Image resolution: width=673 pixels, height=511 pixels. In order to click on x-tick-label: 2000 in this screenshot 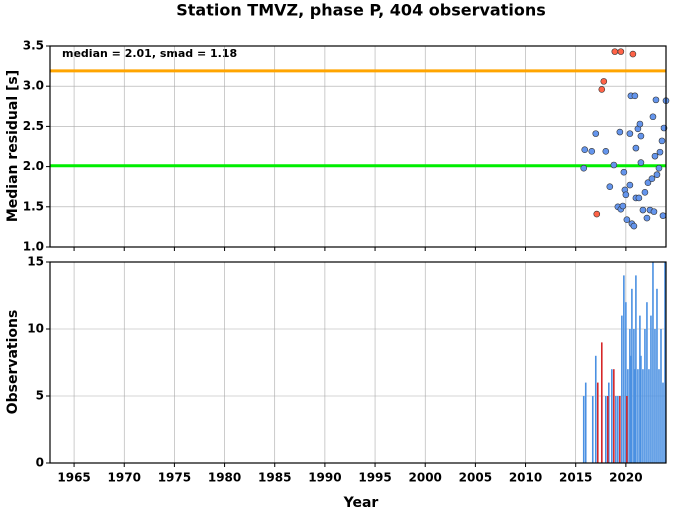, I will do `click(425, 478)`.